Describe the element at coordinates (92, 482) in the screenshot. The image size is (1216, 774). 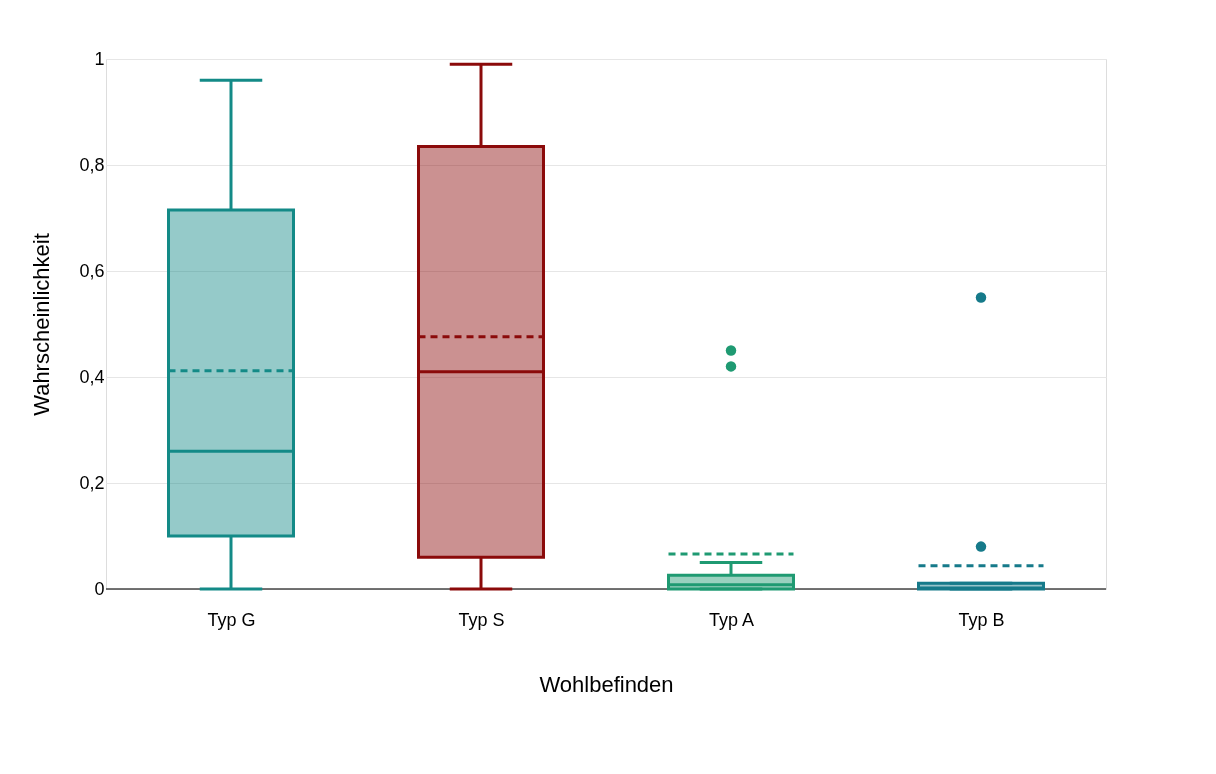
I see `y-tick-label: 0,2` at that location.